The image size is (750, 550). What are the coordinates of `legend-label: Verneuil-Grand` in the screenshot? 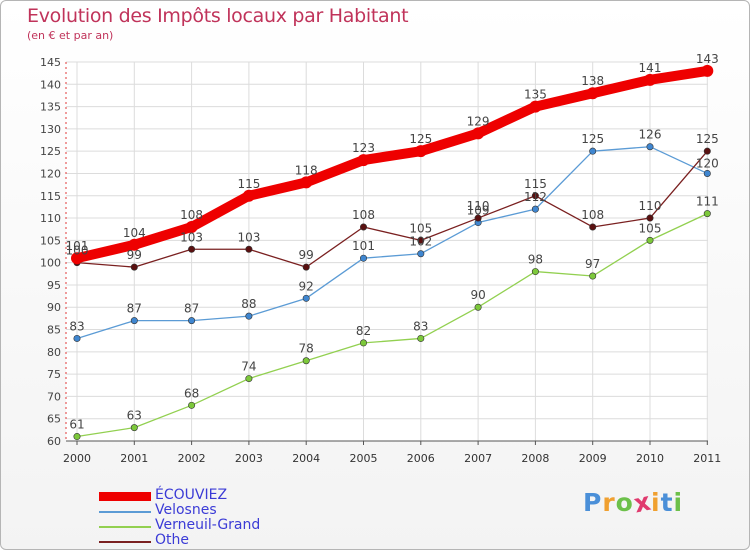 It's located at (208, 525).